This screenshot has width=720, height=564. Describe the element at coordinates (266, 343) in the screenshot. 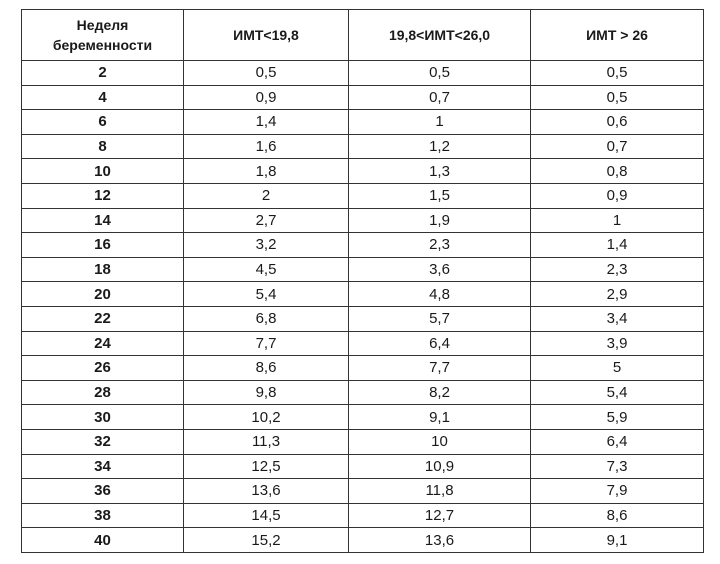

I see `bmi-low-cell: 7,7` at that location.